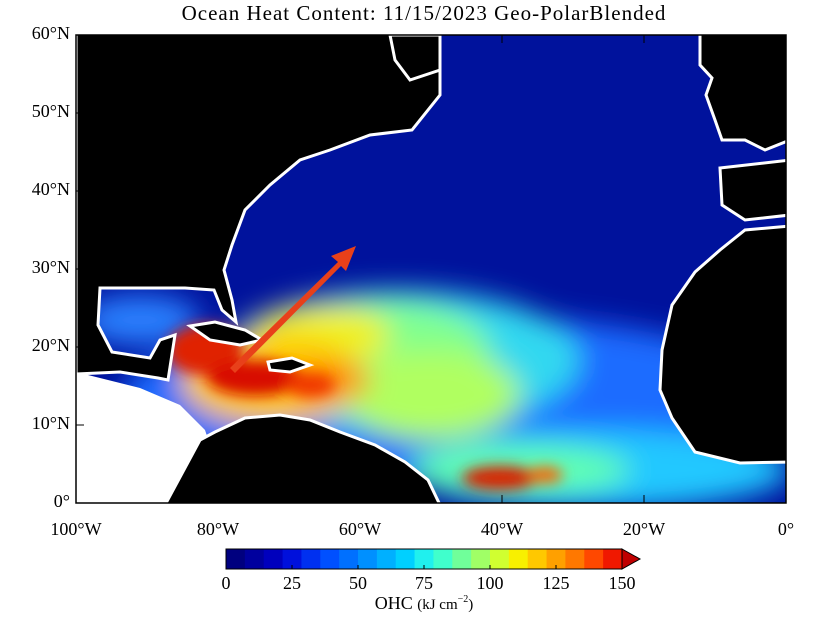  I want to click on colorbar-unit: (kJ cm, so click(437, 605).